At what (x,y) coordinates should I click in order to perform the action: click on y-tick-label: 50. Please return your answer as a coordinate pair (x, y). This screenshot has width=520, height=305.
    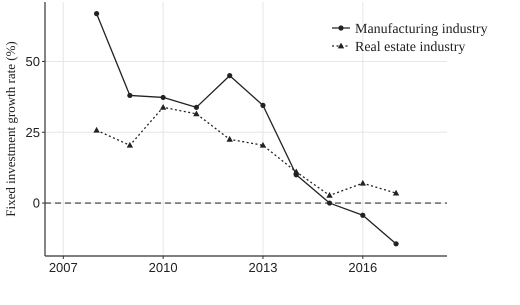
    Looking at the image, I should click on (33, 61).